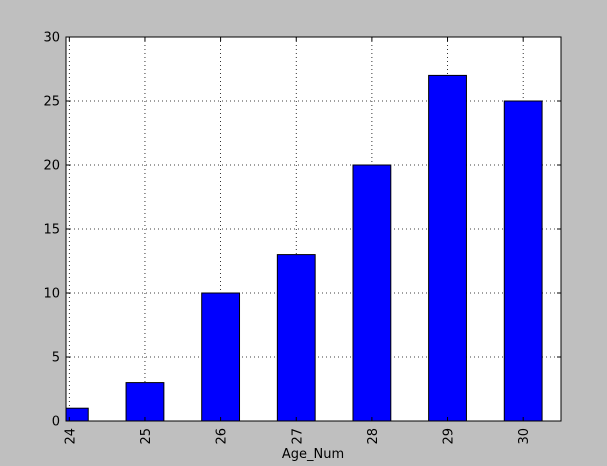 Image resolution: width=607 pixels, height=466 pixels. Describe the element at coordinates (56, 358) in the screenshot. I see `y-tick-label: 5` at that location.